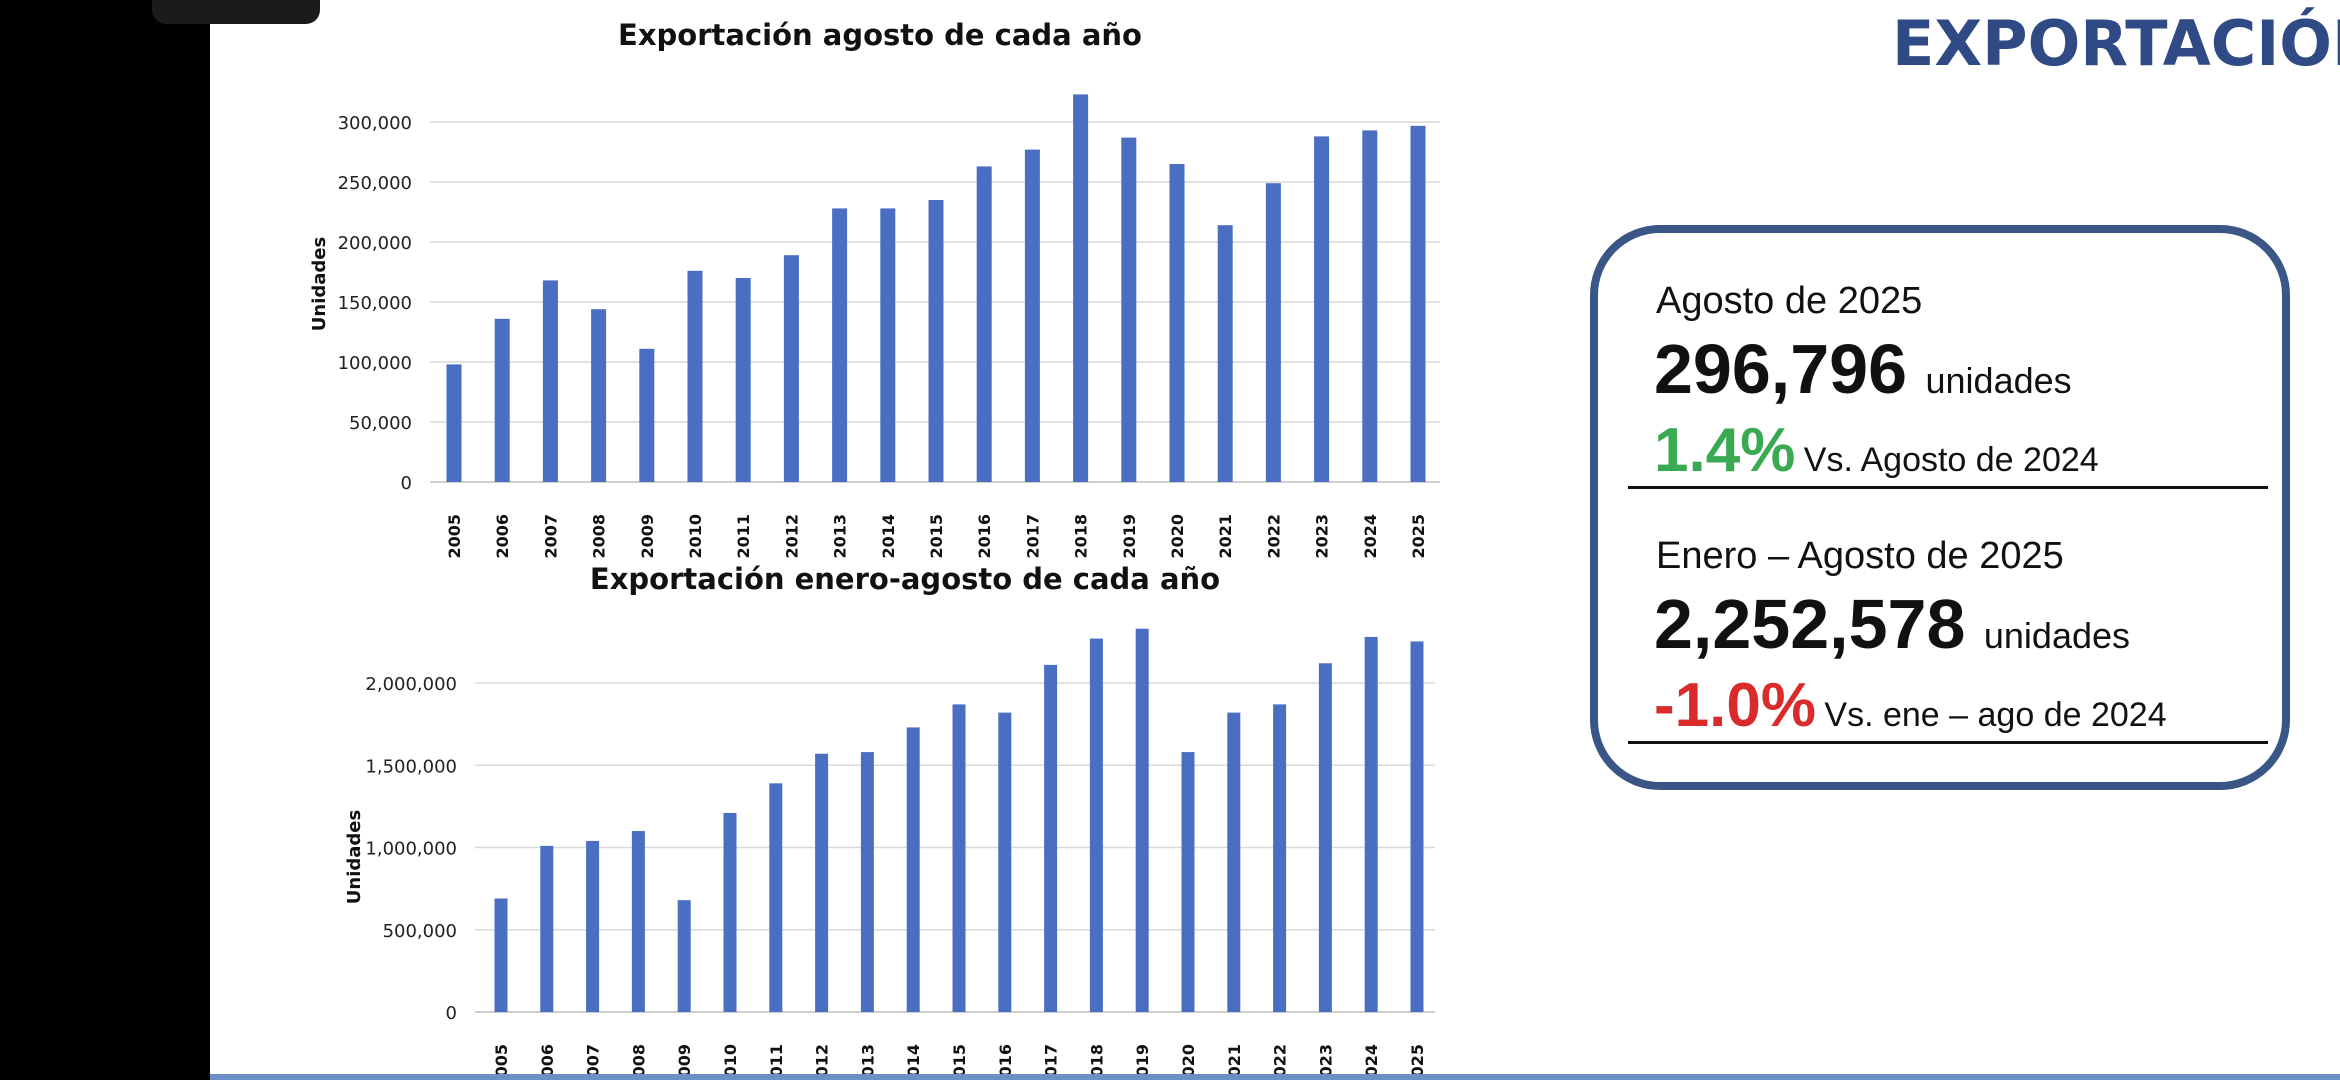 The height and width of the screenshot is (1080, 2340). I want to click on chart1-bar-2007, so click(550, 381).